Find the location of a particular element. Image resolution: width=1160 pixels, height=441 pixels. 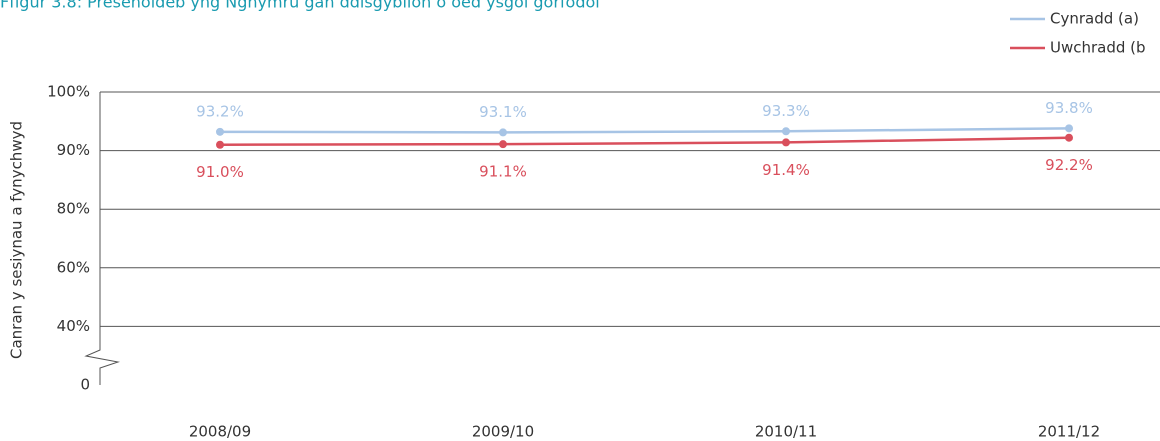

data-label: 92.2% is located at coordinates (1069, 165).